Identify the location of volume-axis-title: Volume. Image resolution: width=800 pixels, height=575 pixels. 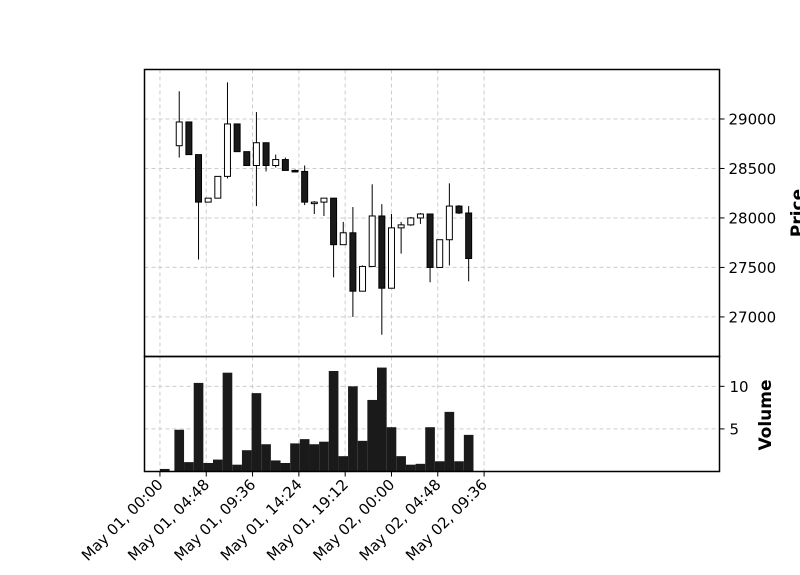
(766, 414).